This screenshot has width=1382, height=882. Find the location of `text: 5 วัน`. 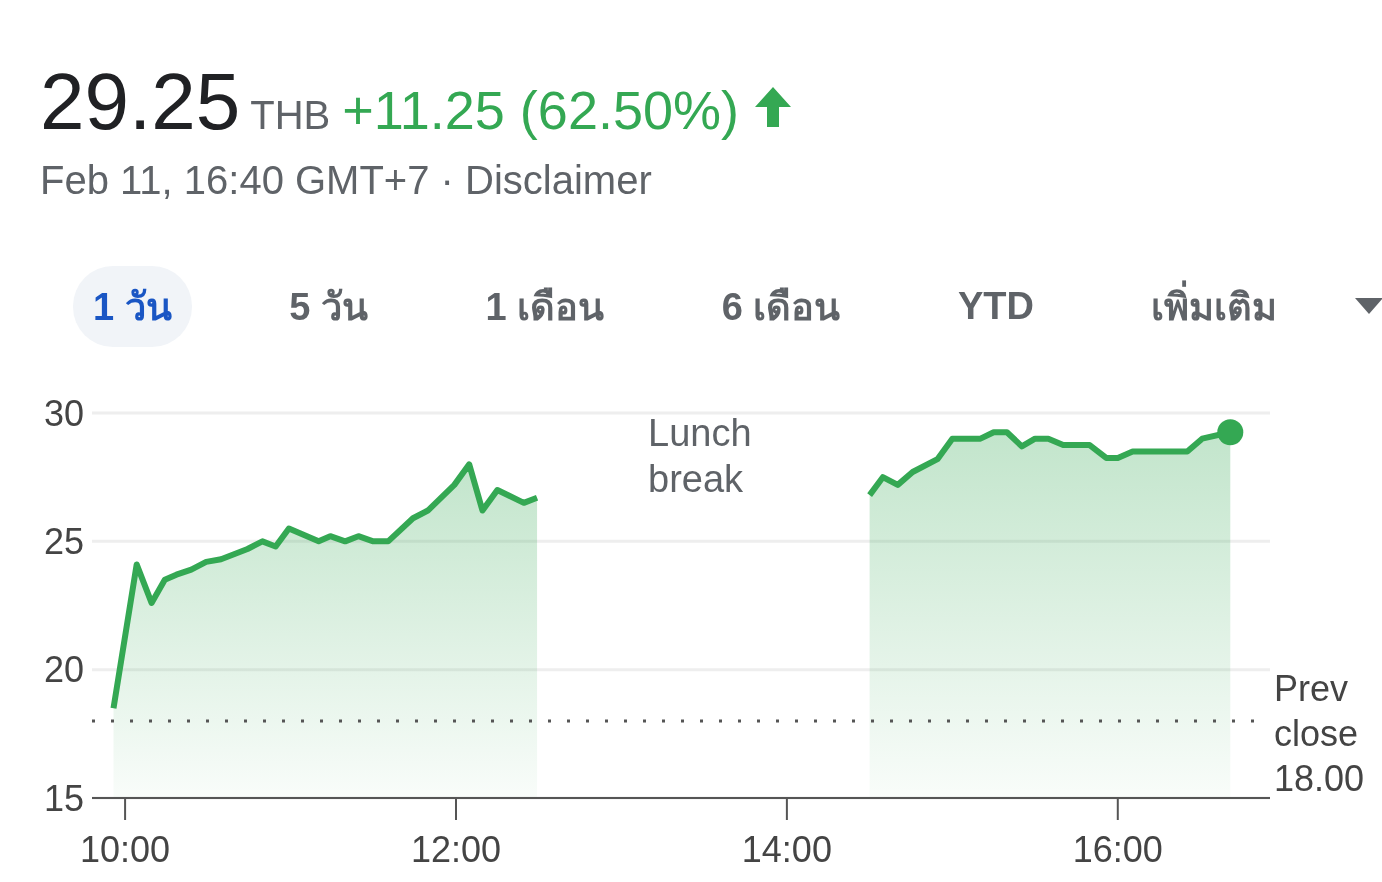

text: 5 วัน is located at coordinates (328, 307).